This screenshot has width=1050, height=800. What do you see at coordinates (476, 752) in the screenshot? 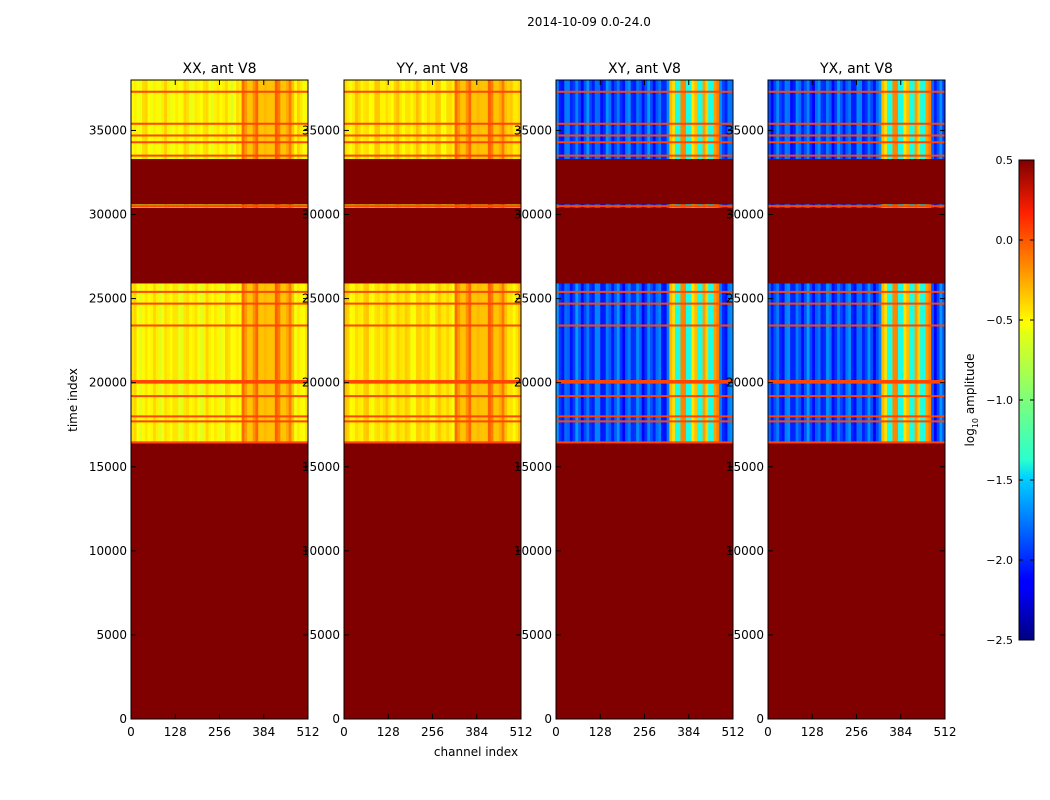
I see `x-axis-label: channel index` at bounding box center [476, 752].